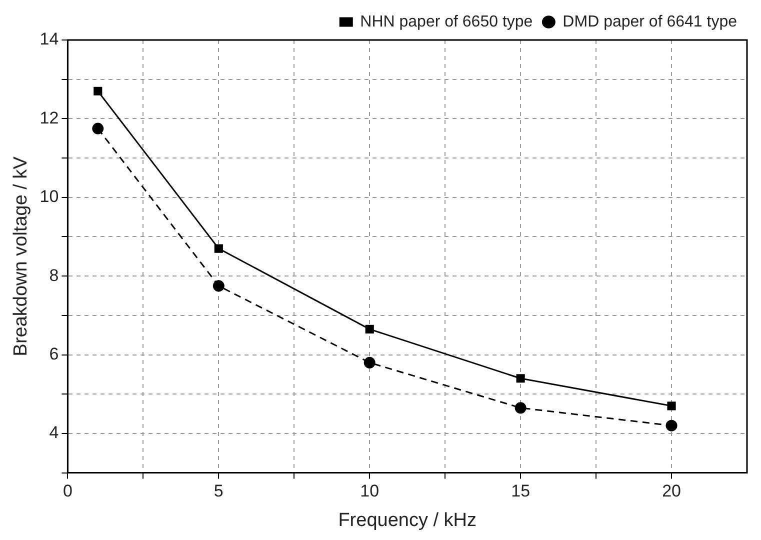 This screenshot has width=761, height=540. What do you see at coordinates (49, 196) in the screenshot?
I see `y-tick-label: 10` at bounding box center [49, 196].